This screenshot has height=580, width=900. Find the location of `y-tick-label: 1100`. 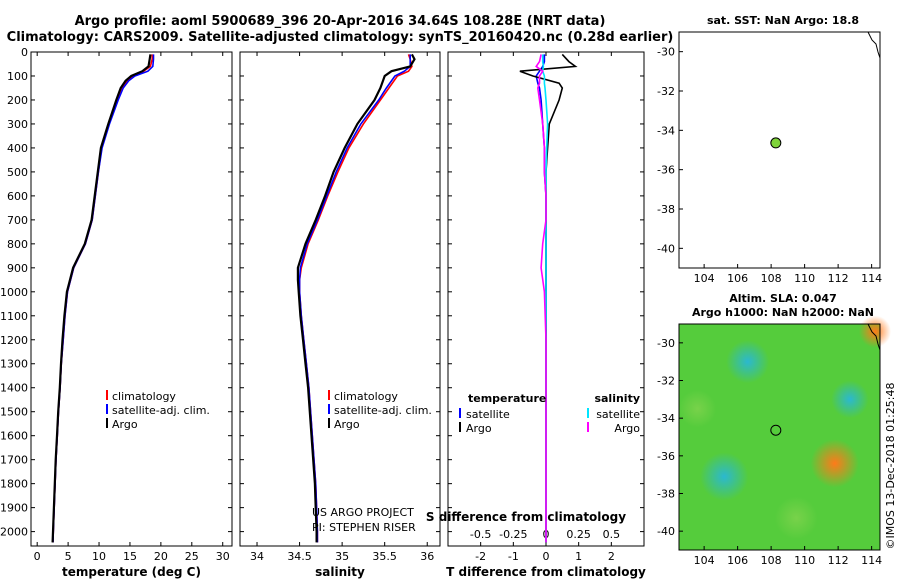

y-tick-label: 1100 is located at coordinates (14, 316).